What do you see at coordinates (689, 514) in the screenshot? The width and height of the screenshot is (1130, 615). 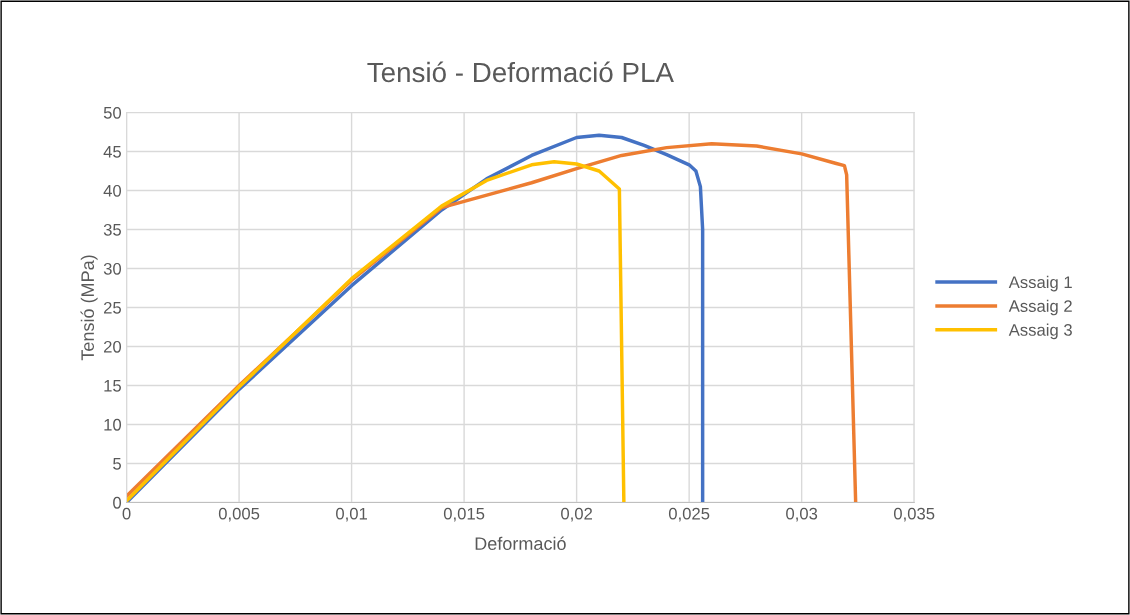 I see `x-tick-label: 0,025` at bounding box center [689, 514].